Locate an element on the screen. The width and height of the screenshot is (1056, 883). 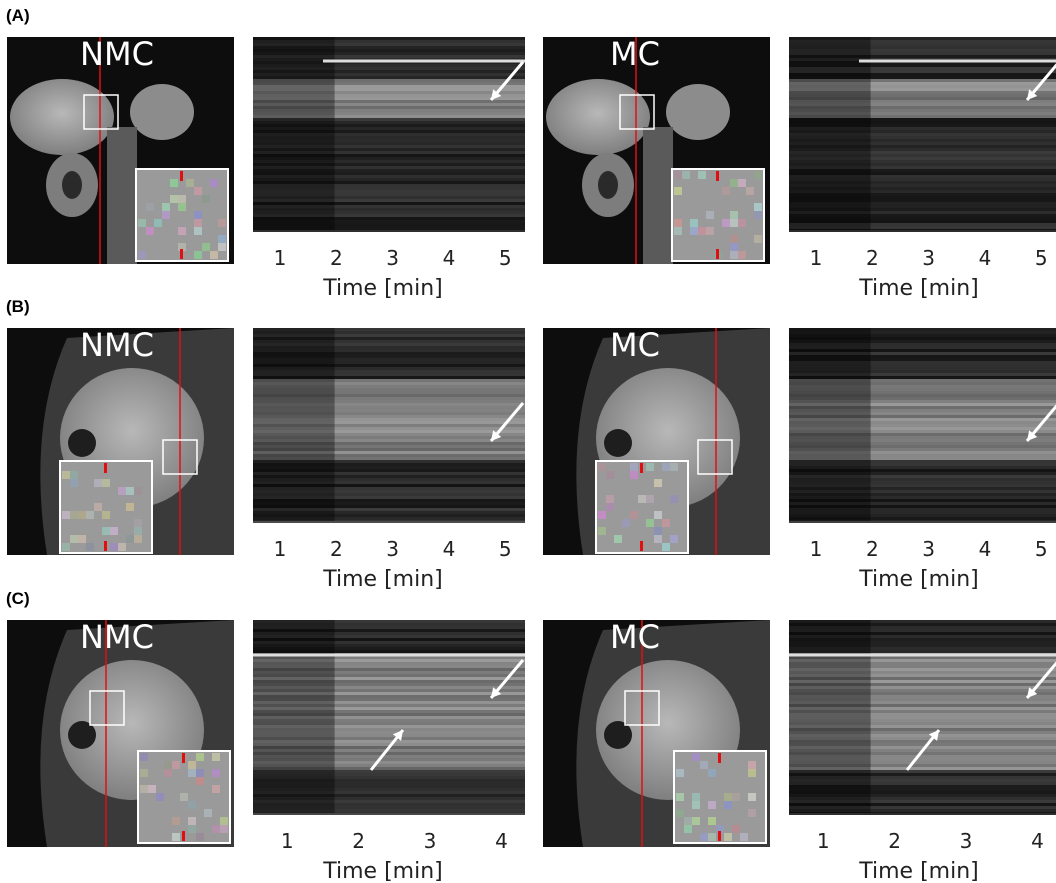
time-profile: 1 2 3 4 5 Time [min] is located at coordinates (922, 460).